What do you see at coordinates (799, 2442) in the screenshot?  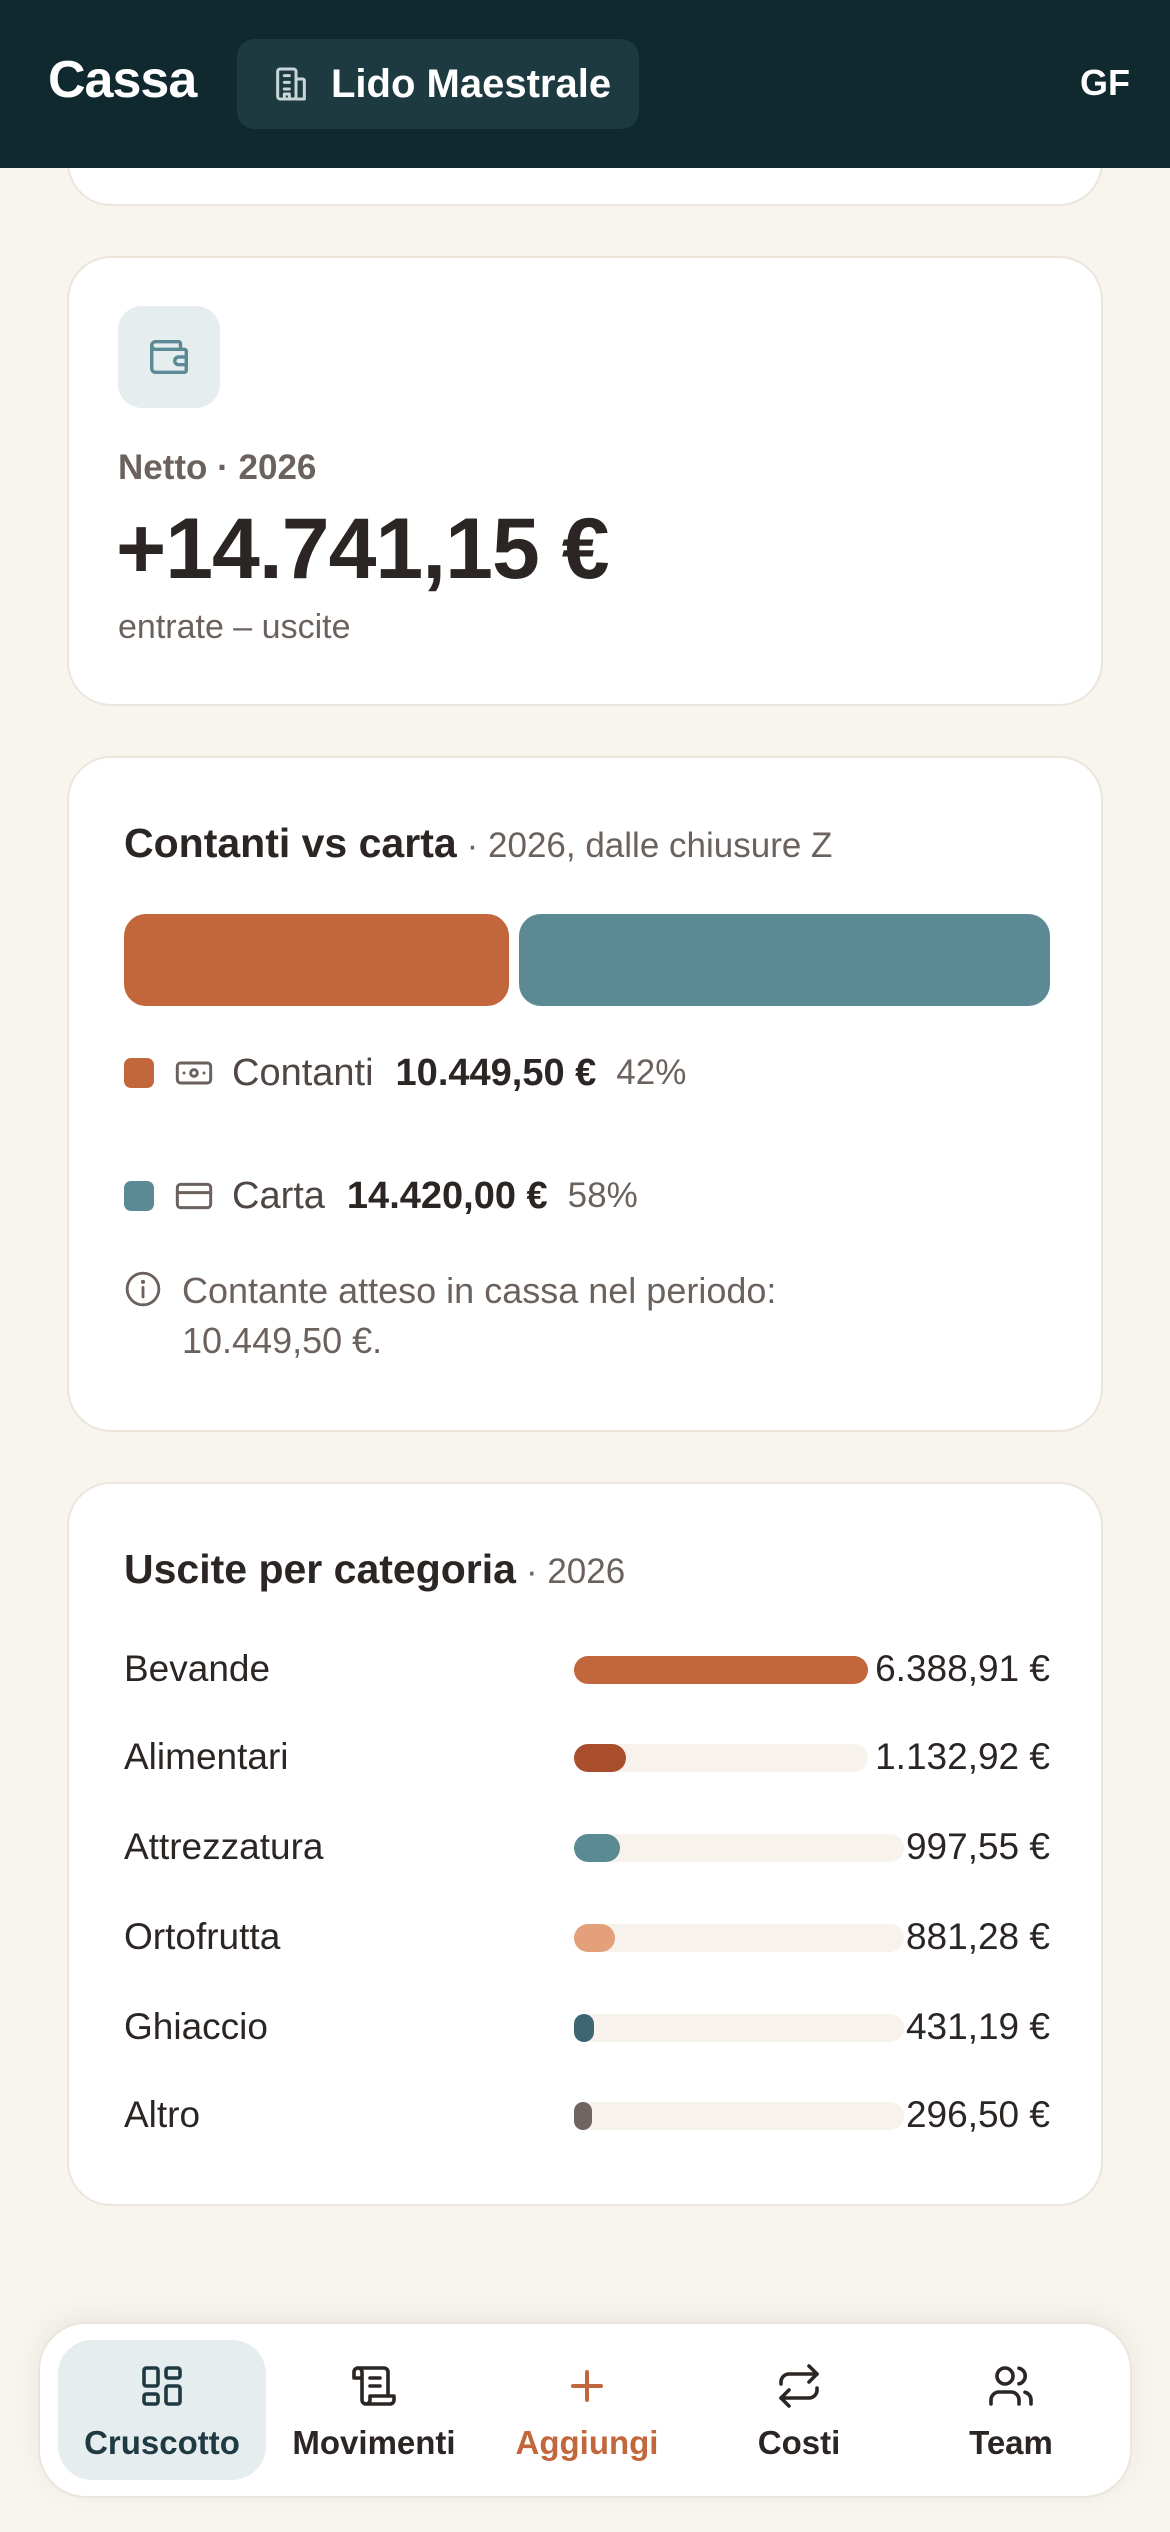 I see `tab-costi-label: Costi` at bounding box center [799, 2442].